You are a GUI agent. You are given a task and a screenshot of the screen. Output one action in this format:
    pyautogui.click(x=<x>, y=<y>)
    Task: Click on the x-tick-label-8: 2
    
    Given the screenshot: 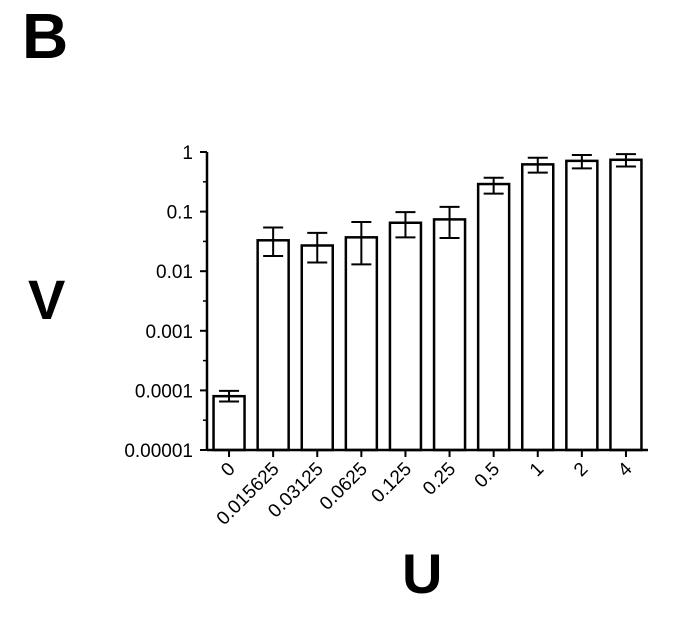 What is the action you would take?
    pyautogui.click(x=581, y=470)
    